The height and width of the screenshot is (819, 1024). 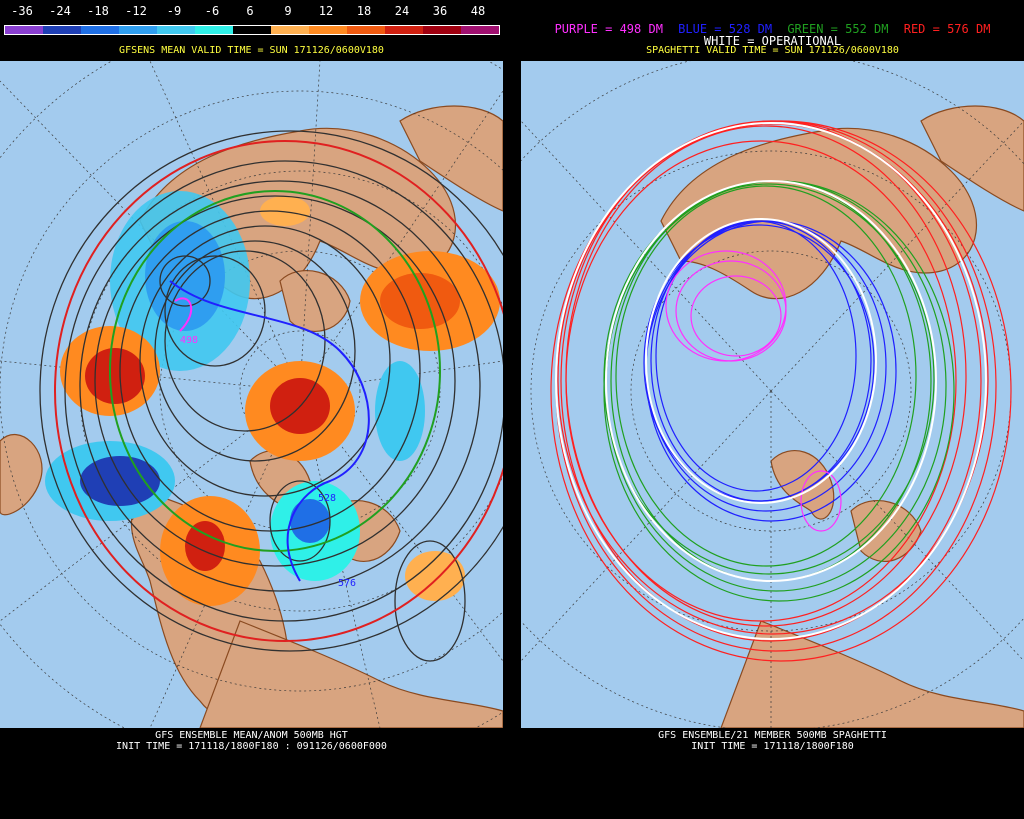 I want to click on right-footer-init-time: INIT TIME = 171118/1800F180, so click(x=772, y=746).